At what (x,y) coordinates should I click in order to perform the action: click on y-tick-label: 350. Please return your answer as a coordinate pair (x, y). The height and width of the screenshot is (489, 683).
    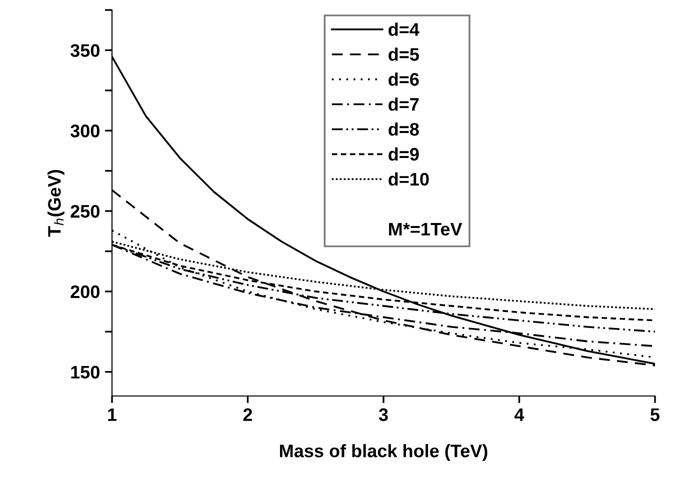
    Looking at the image, I should click on (85, 50).